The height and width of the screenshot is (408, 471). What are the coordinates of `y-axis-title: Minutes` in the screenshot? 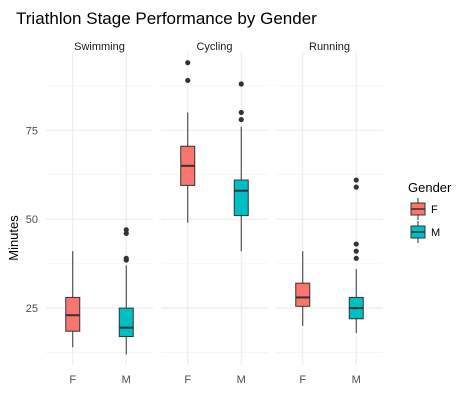 It's located at (13, 238).